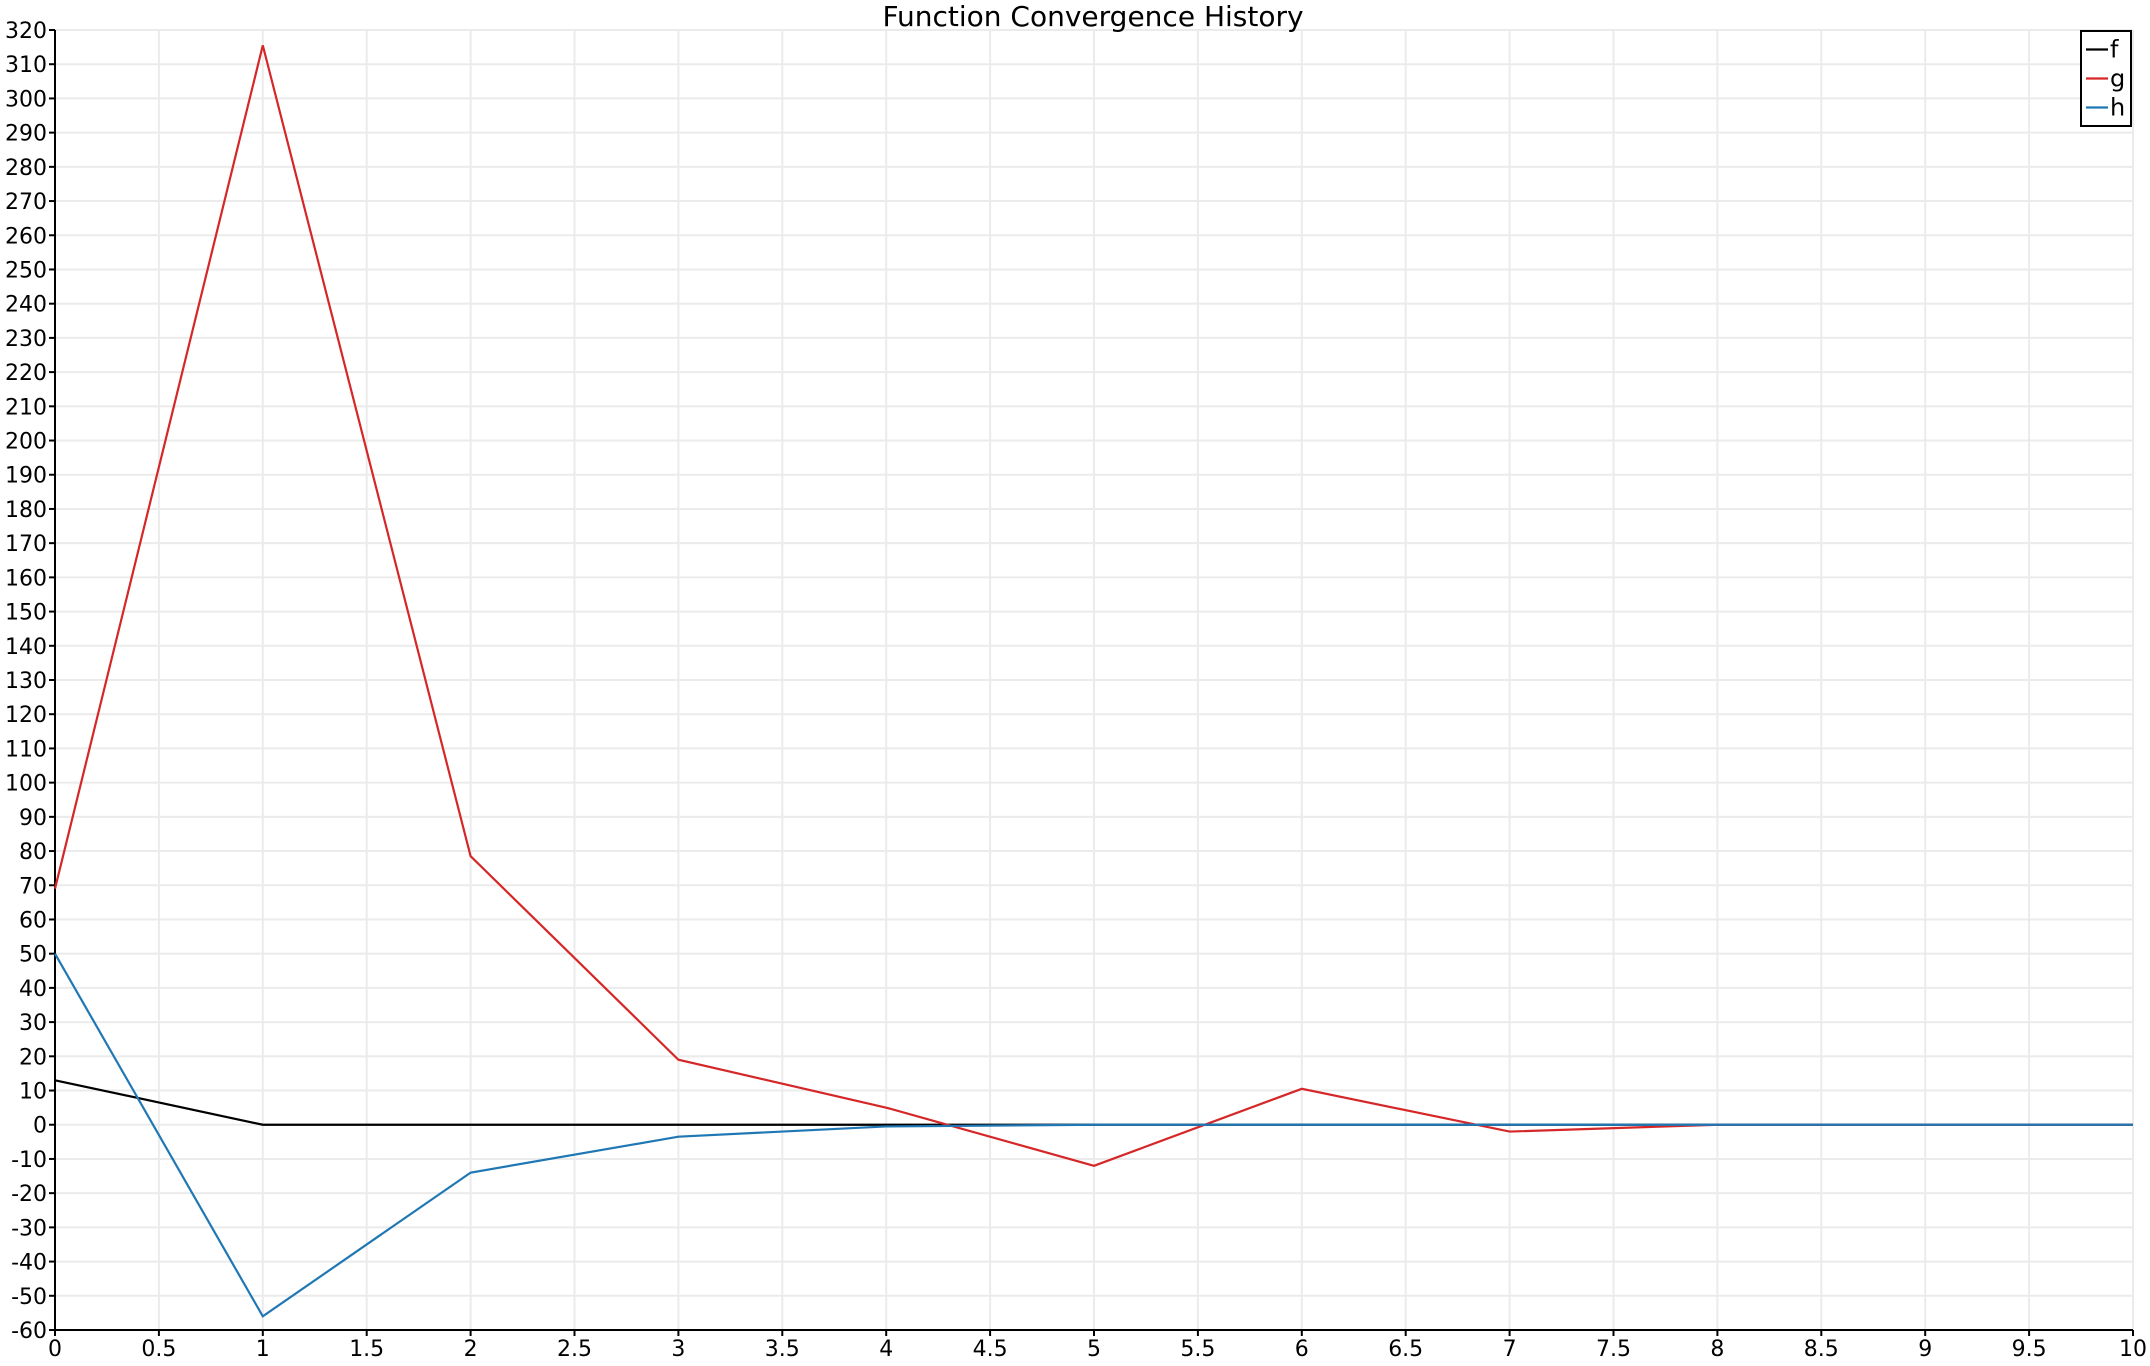 The width and height of the screenshot is (2150, 1366). I want to click on y-tick-label: -20, so click(29, 1194).